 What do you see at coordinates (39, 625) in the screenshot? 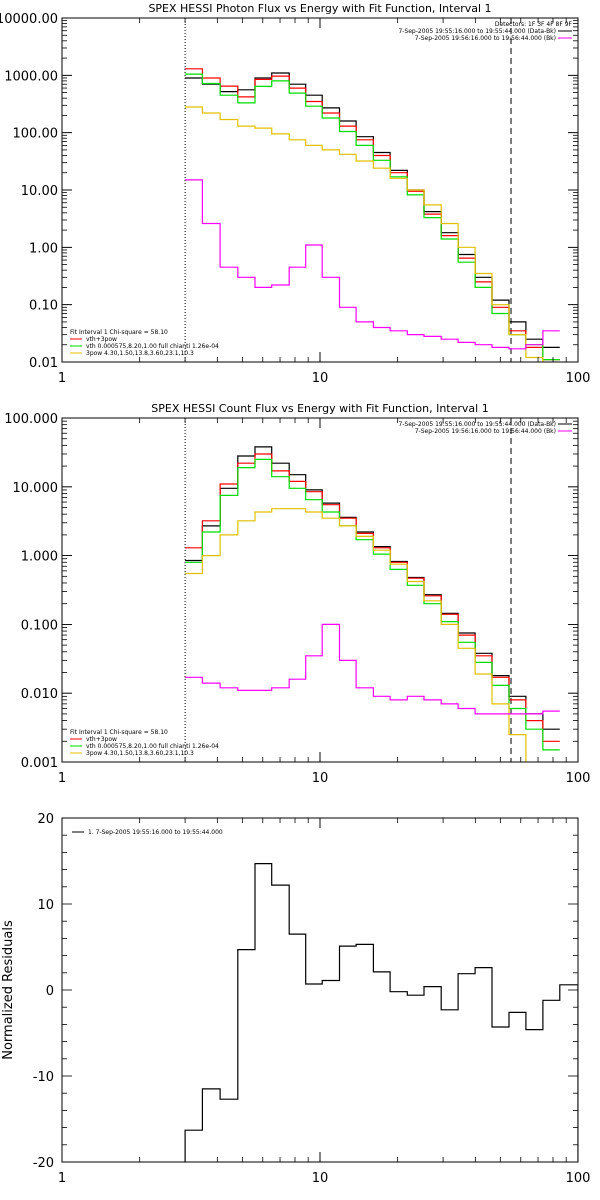
I see `panel2-ytick-label: 0.100` at bounding box center [39, 625].